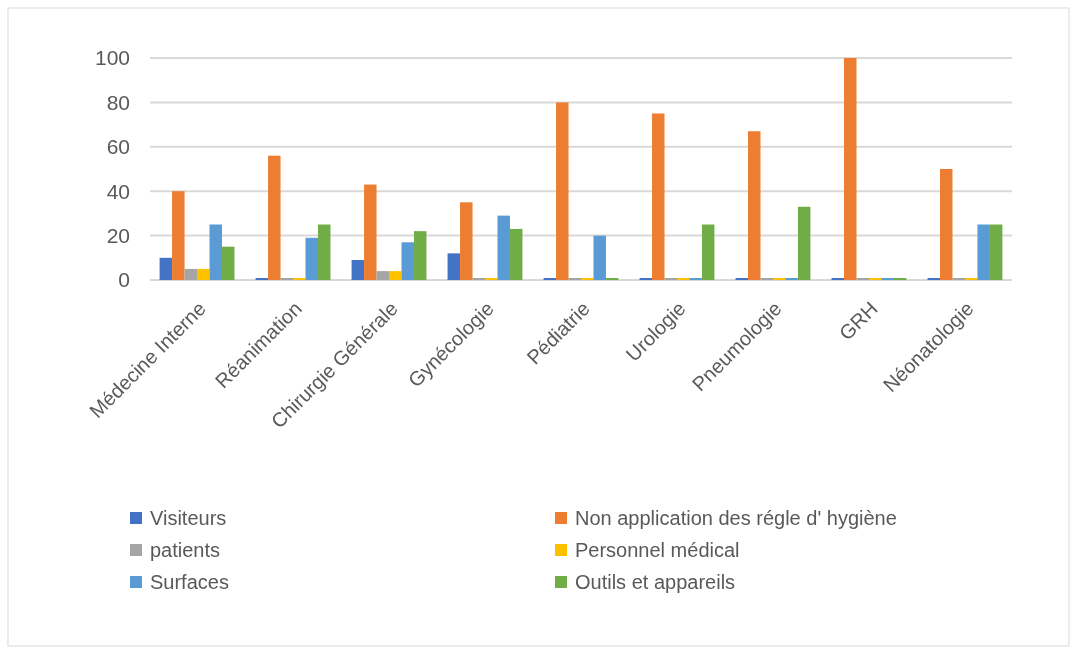  What do you see at coordinates (124, 280) in the screenshot?
I see `y-tick-label: 0` at bounding box center [124, 280].